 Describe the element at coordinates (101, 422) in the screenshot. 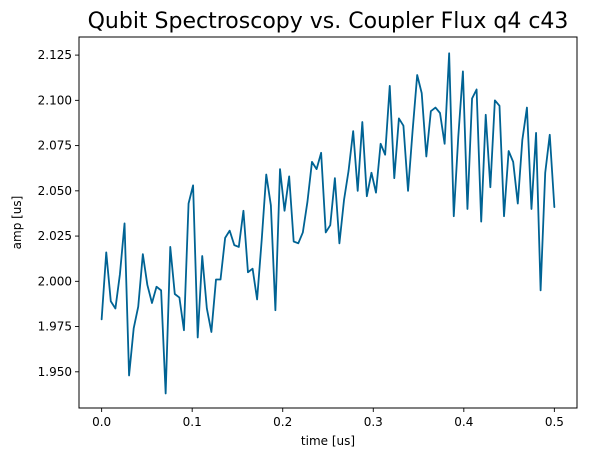

I see `x-tick-label: 0.0` at that location.